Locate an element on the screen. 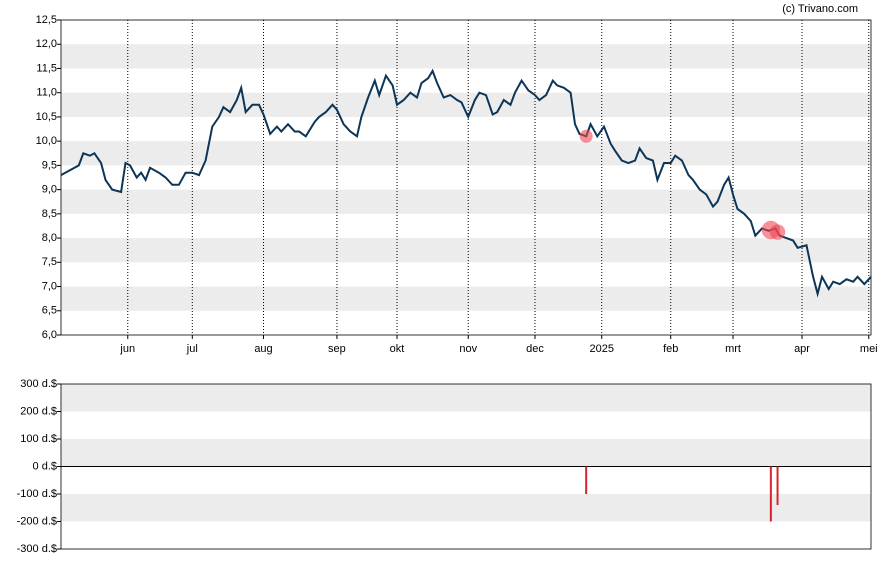  x-tick-label: dec is located at coordinates (535, 349).